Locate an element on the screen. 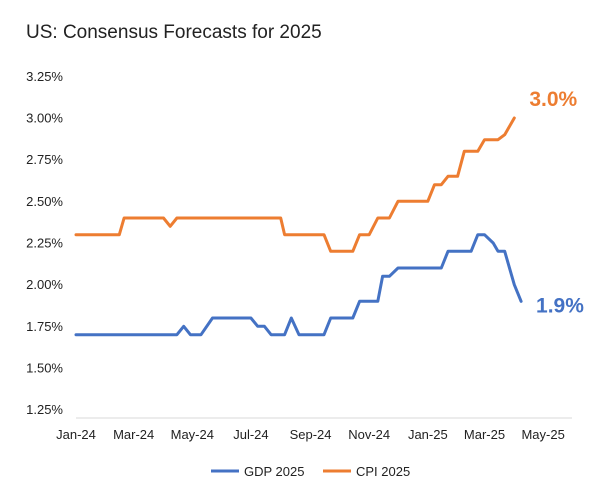 This screenshot has width=602, height=490. y-tick-label: 2.00% is located at coordinates (44, 284).